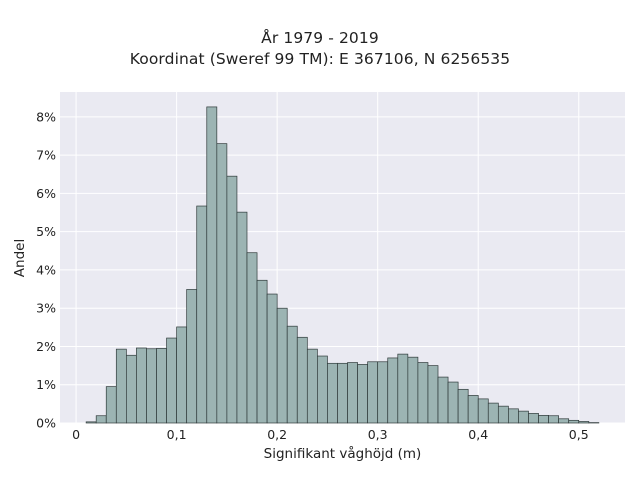 This screenshot has width=640, height=480. What do you see at coordinates (478, 434) in the screenshot?
I see `x-tick-label: 0,4` at bounding box center [478, 434].